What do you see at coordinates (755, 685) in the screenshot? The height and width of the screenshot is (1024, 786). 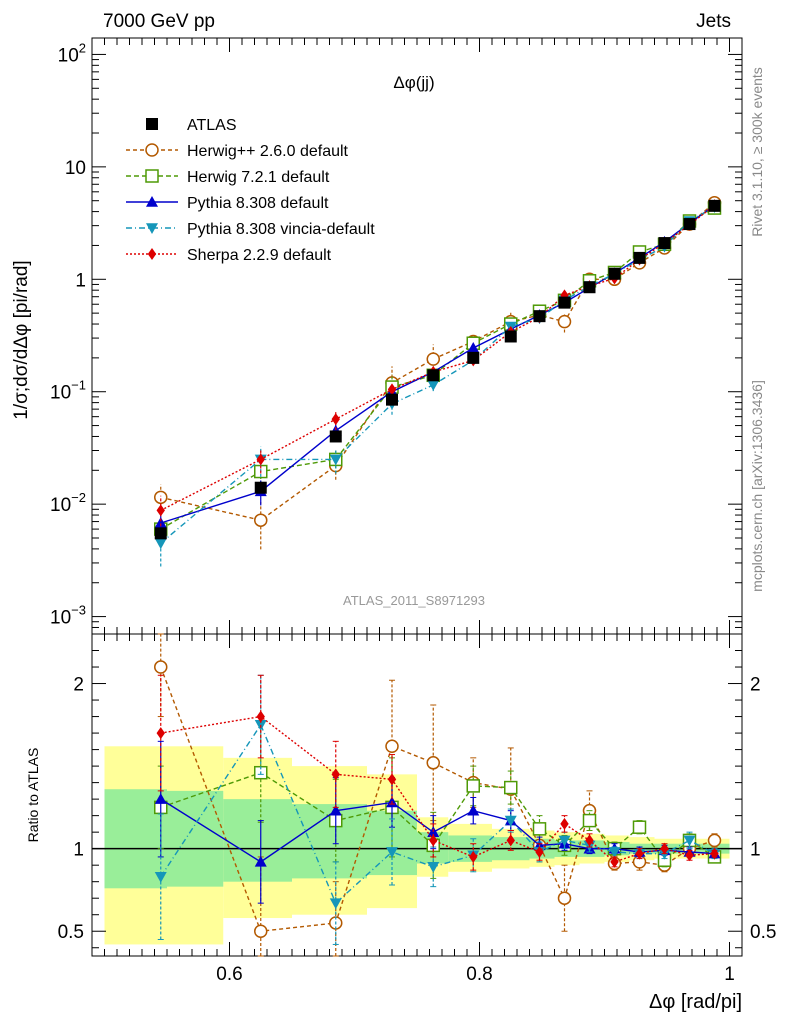 I see `ratio-ytick-label-right: 2` at bounding box center [755, 685].